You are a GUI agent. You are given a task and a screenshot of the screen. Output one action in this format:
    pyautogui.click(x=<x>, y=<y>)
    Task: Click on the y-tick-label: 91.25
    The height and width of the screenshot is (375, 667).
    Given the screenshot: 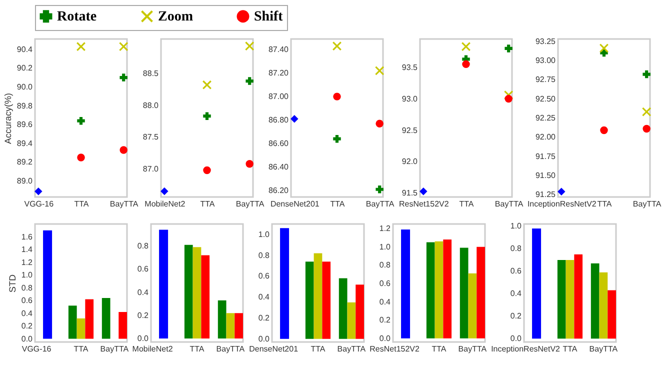 What is the action you would take?
    pyautogui.click(x=545, y=195)
    